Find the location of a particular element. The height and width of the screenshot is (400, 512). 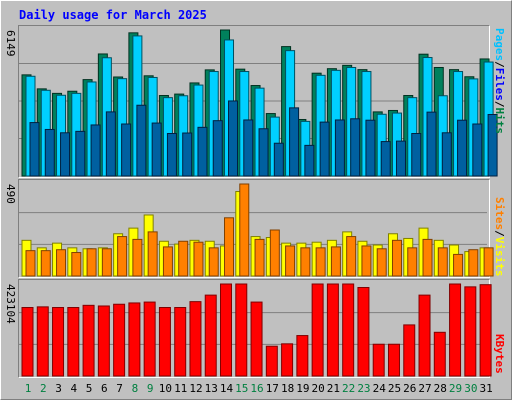

day-label-26: 26 is located at coordinates (410, 388).